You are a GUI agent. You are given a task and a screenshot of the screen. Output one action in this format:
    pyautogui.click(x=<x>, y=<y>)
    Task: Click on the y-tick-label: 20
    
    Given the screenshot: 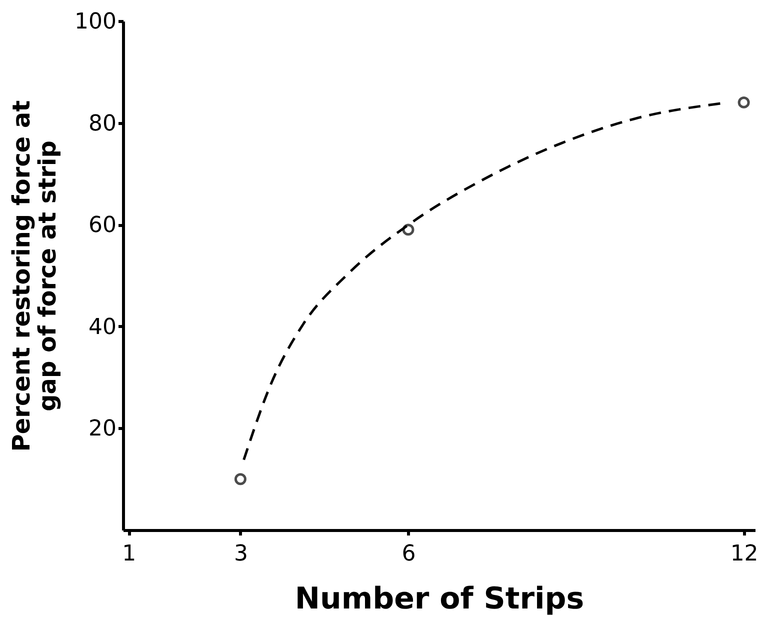 What is the action you would take?
    pyautogui.click(x=102, y=429)
    